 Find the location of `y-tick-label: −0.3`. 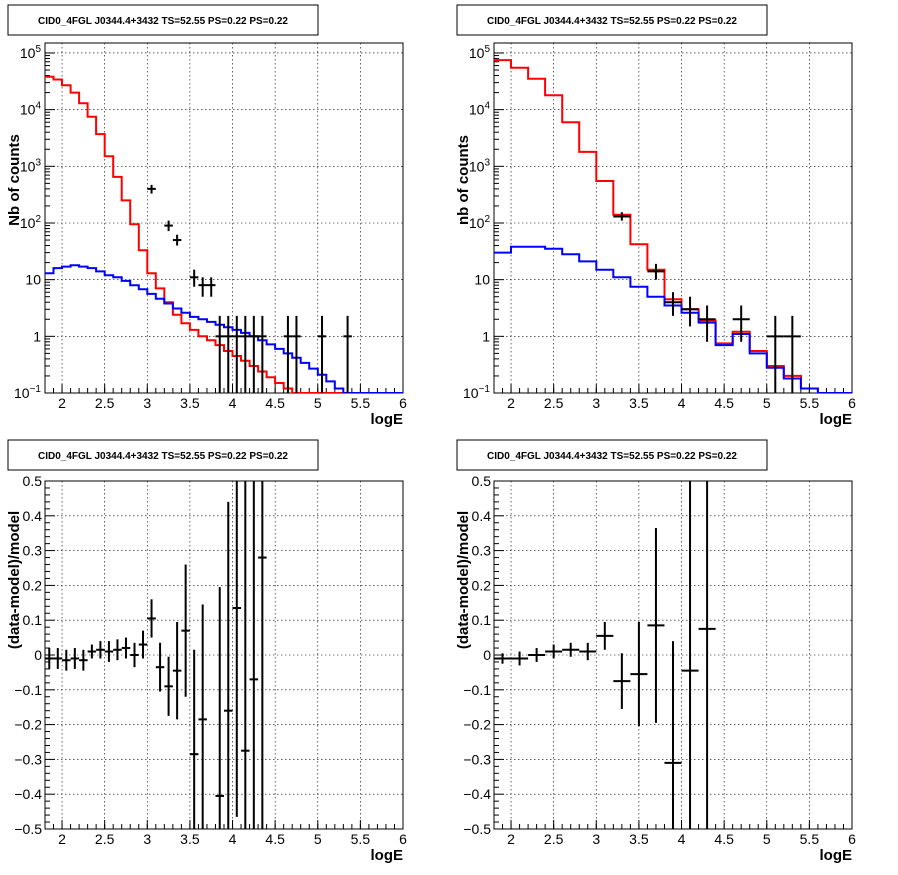

y-tick-label: −0.3 is located at coordinates (28, 759).